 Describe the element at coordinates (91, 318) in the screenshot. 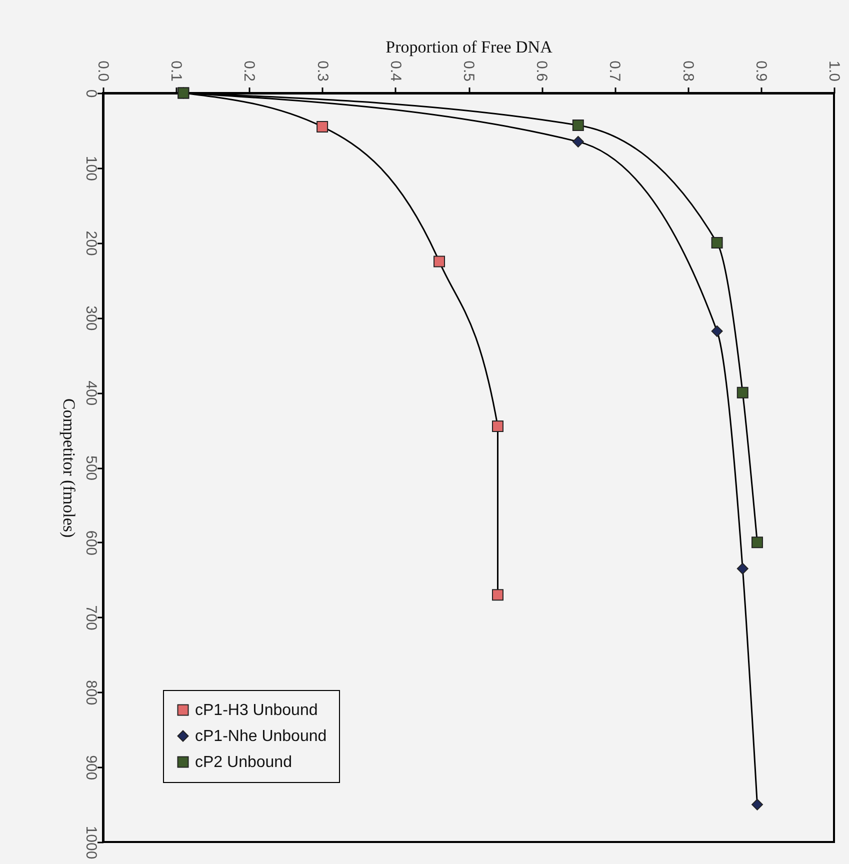

I see `y-tick-label: 300` at that location.